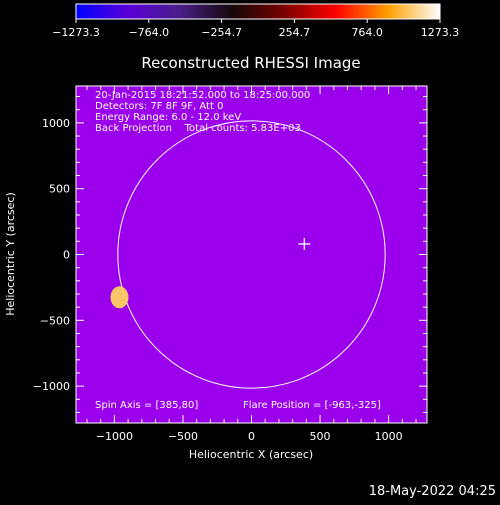 This screenshot has height=505, width=500. What do you see at coordinates (251, 436) in the screenshot?
I see `x-tick-label: 0` at bounding box center [251, 436].